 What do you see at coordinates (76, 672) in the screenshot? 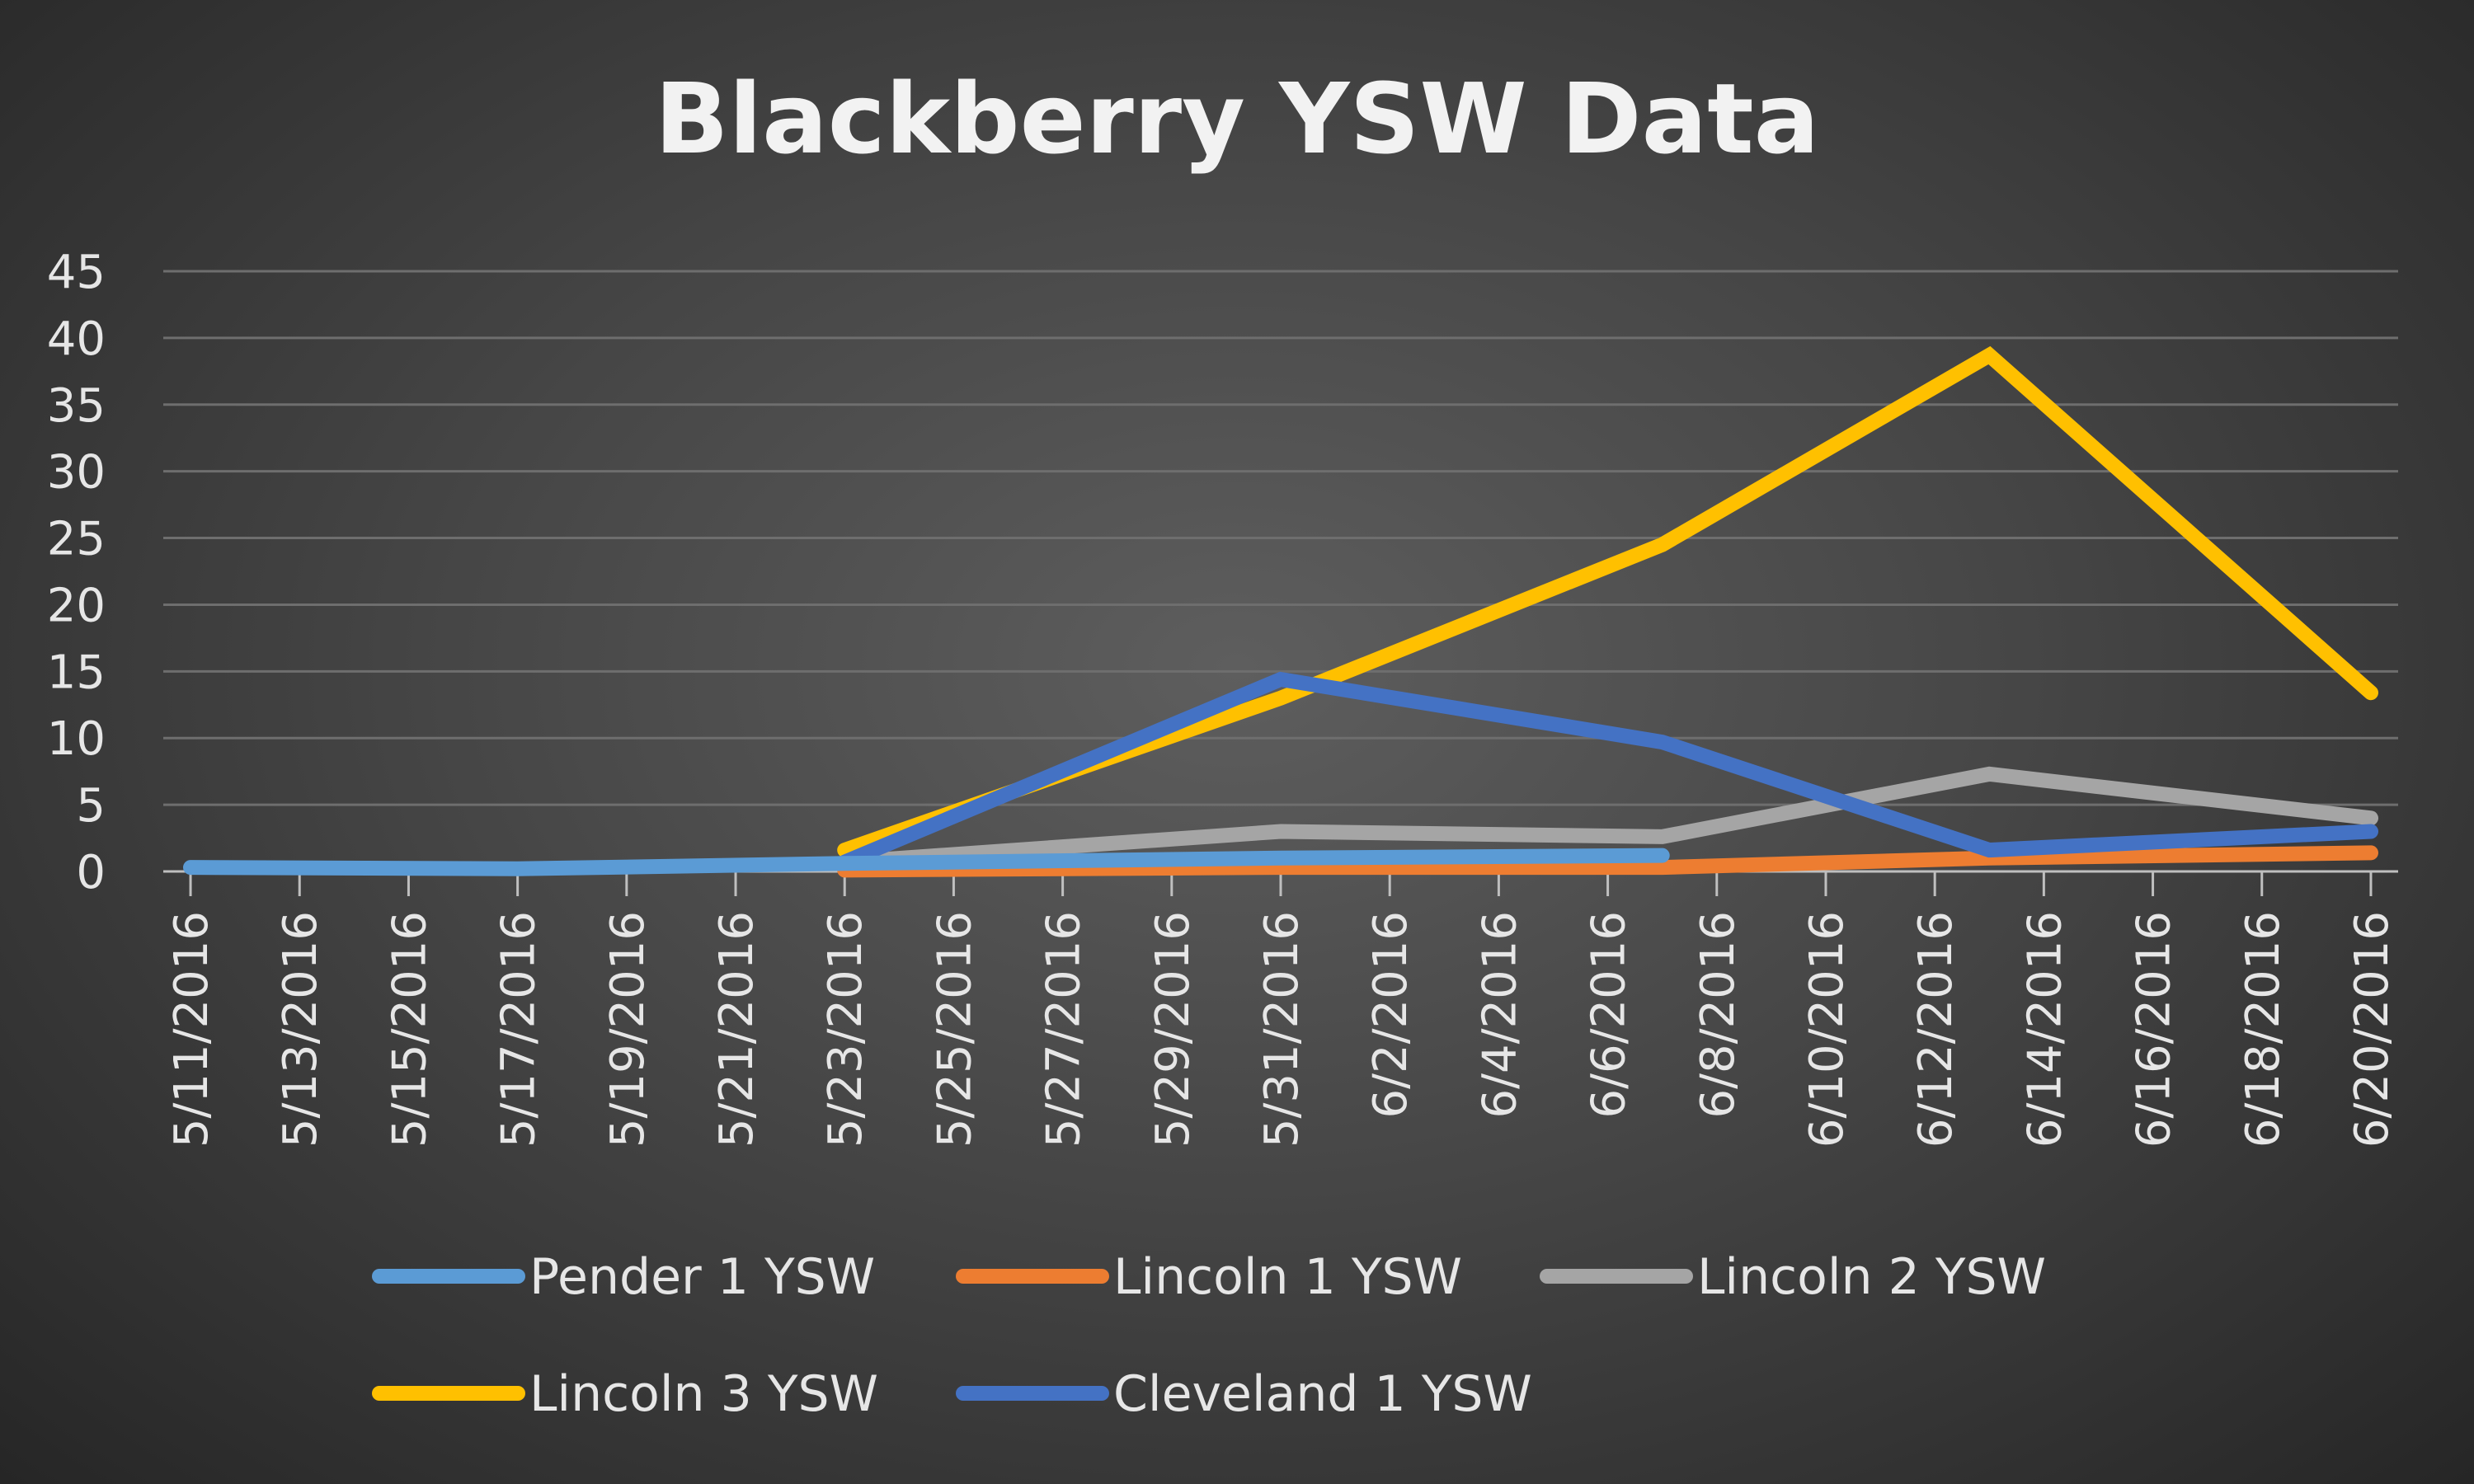
I see `y-tick-label: 15` at bounding box center [76, 672].